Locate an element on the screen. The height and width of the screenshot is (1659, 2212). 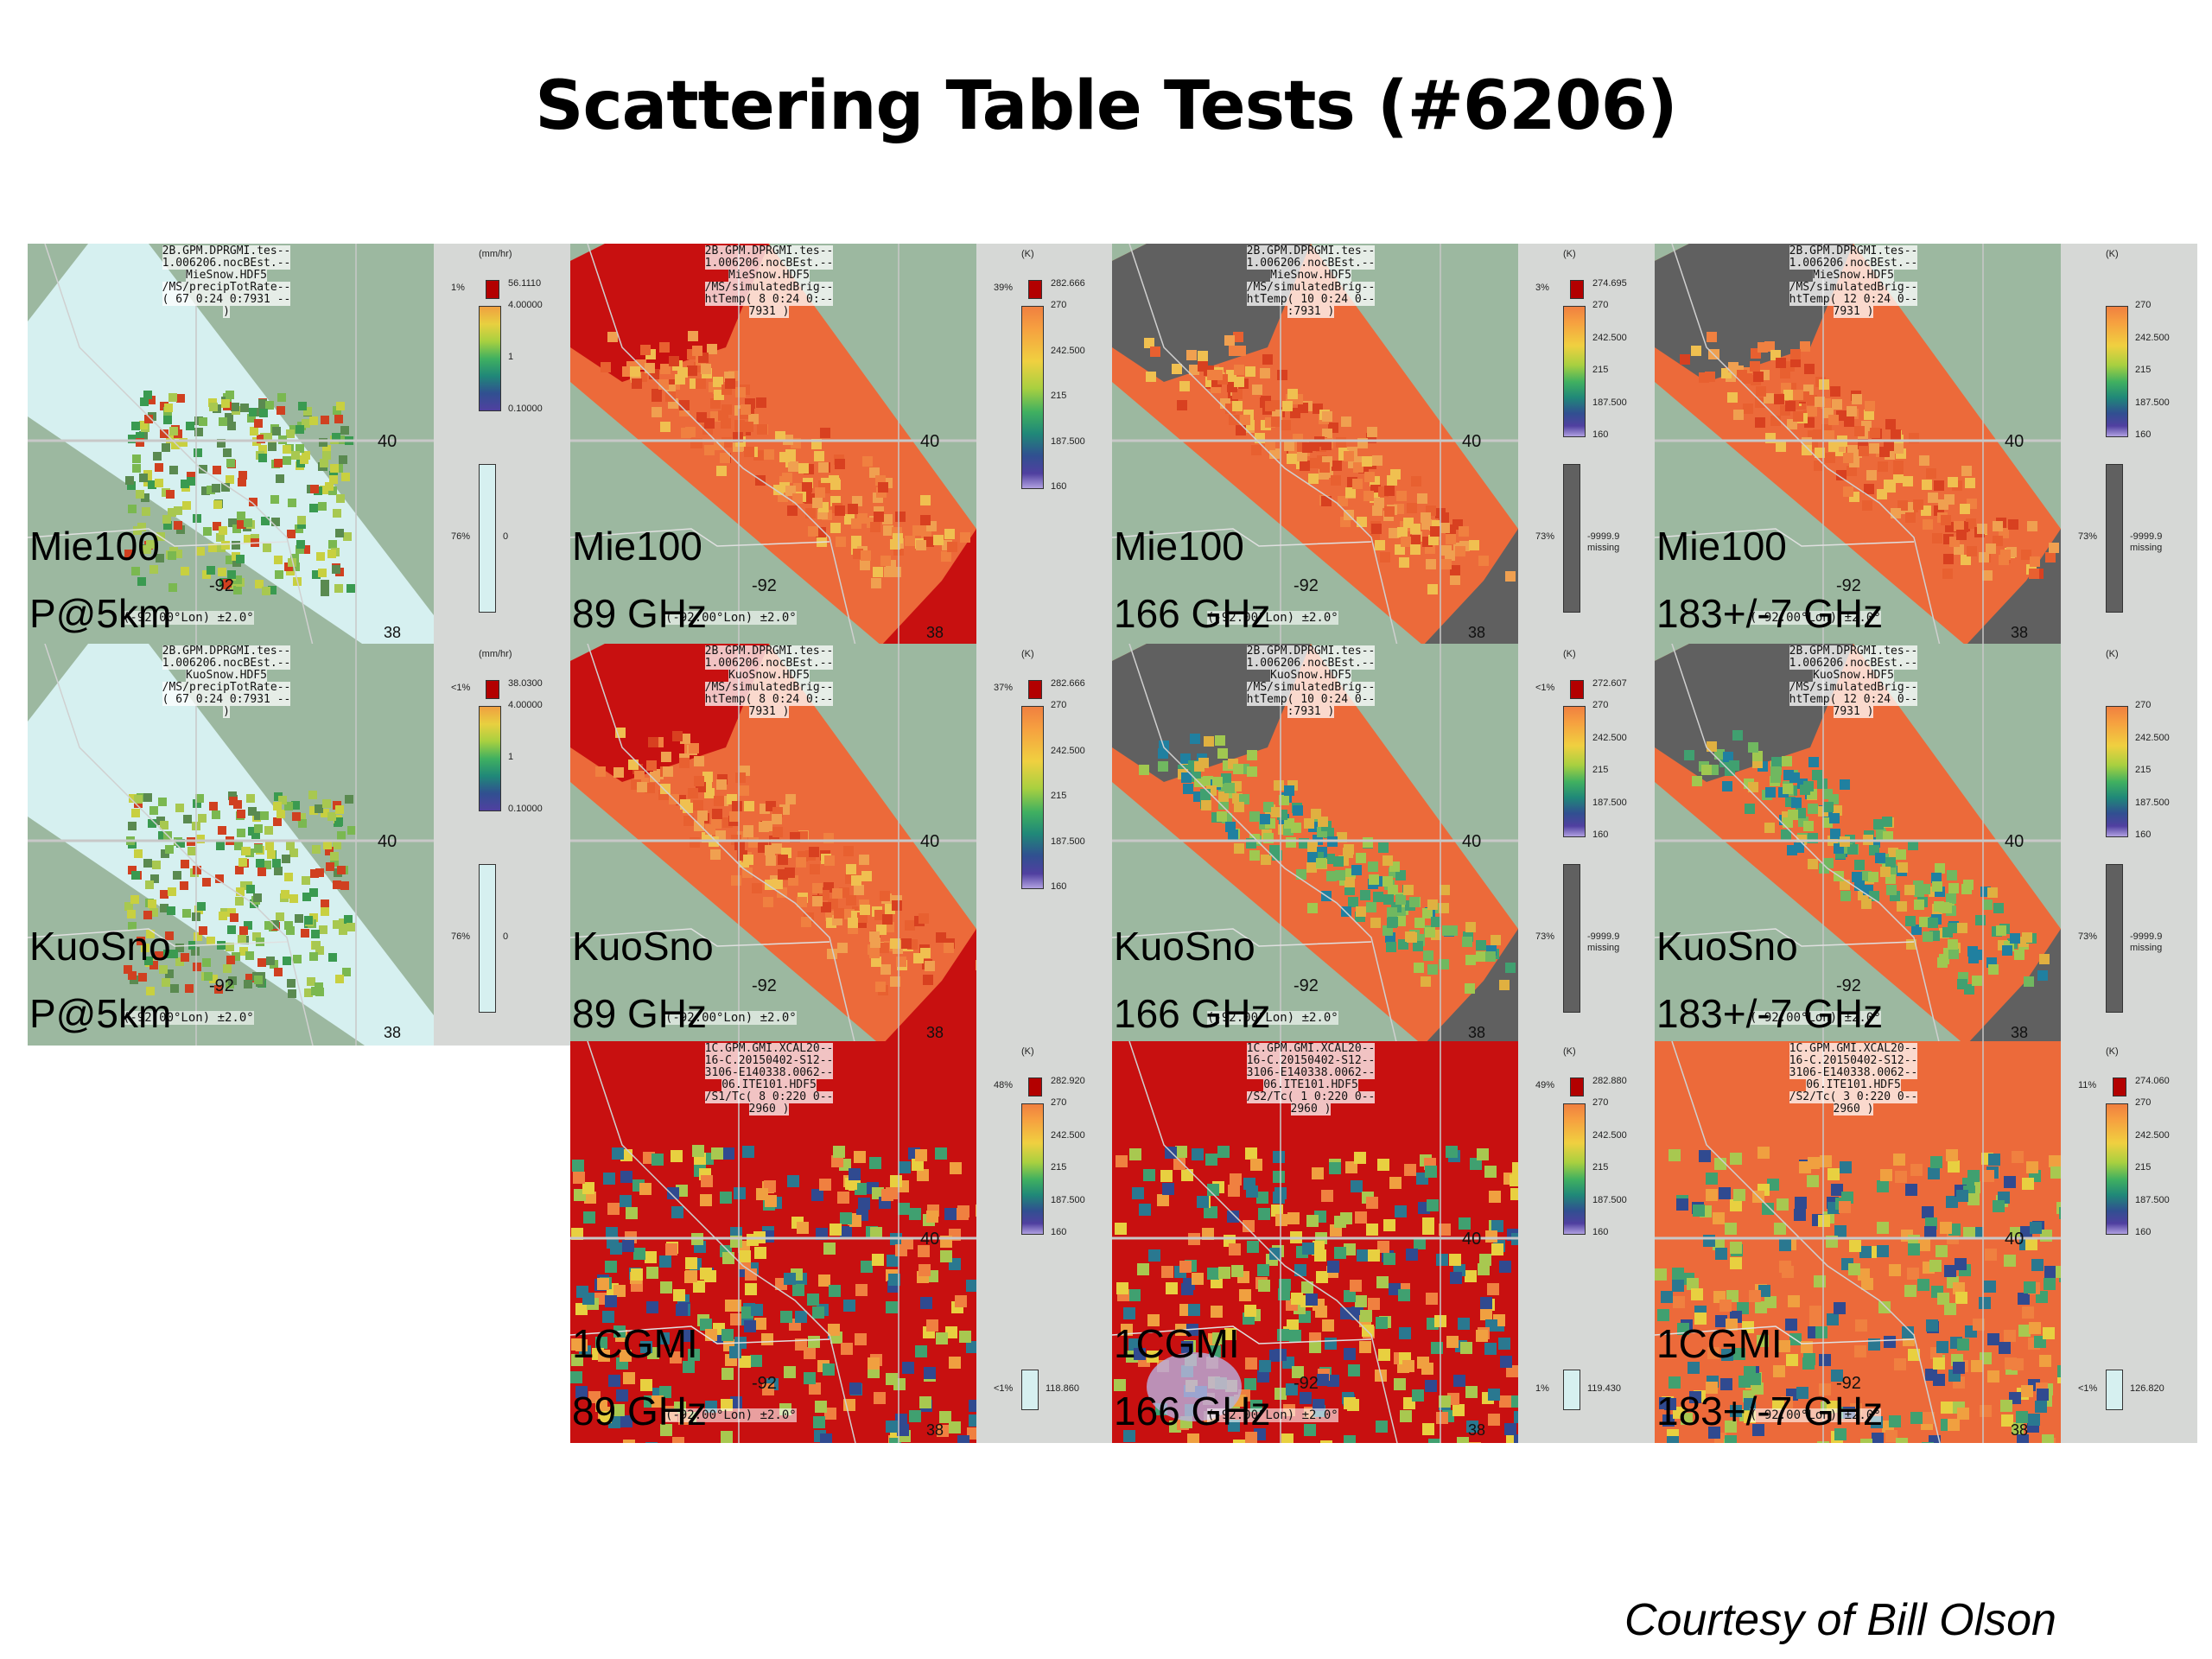
panel-caption-line1: Mie100 is located at coordinates (94, 546).